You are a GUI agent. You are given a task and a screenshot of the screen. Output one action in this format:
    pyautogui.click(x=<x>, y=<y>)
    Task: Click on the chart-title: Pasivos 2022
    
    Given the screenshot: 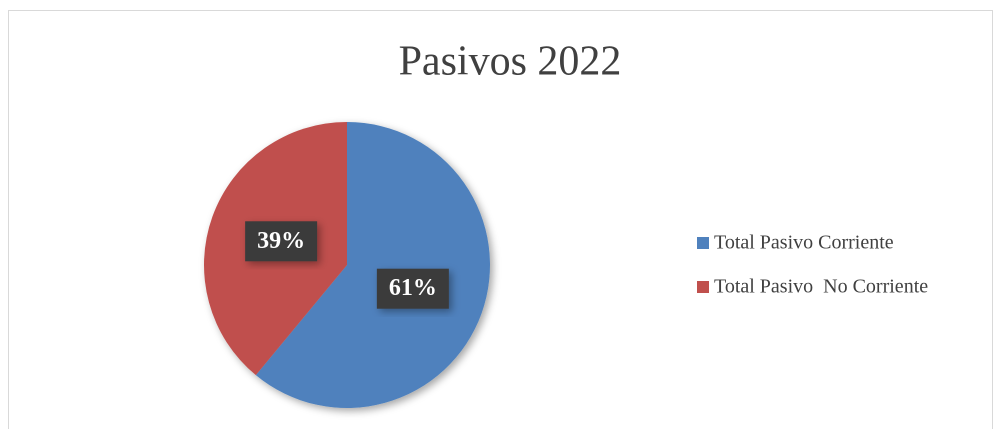 What is the action you would take?
    pyautogui.click(x=510, y=62)
    